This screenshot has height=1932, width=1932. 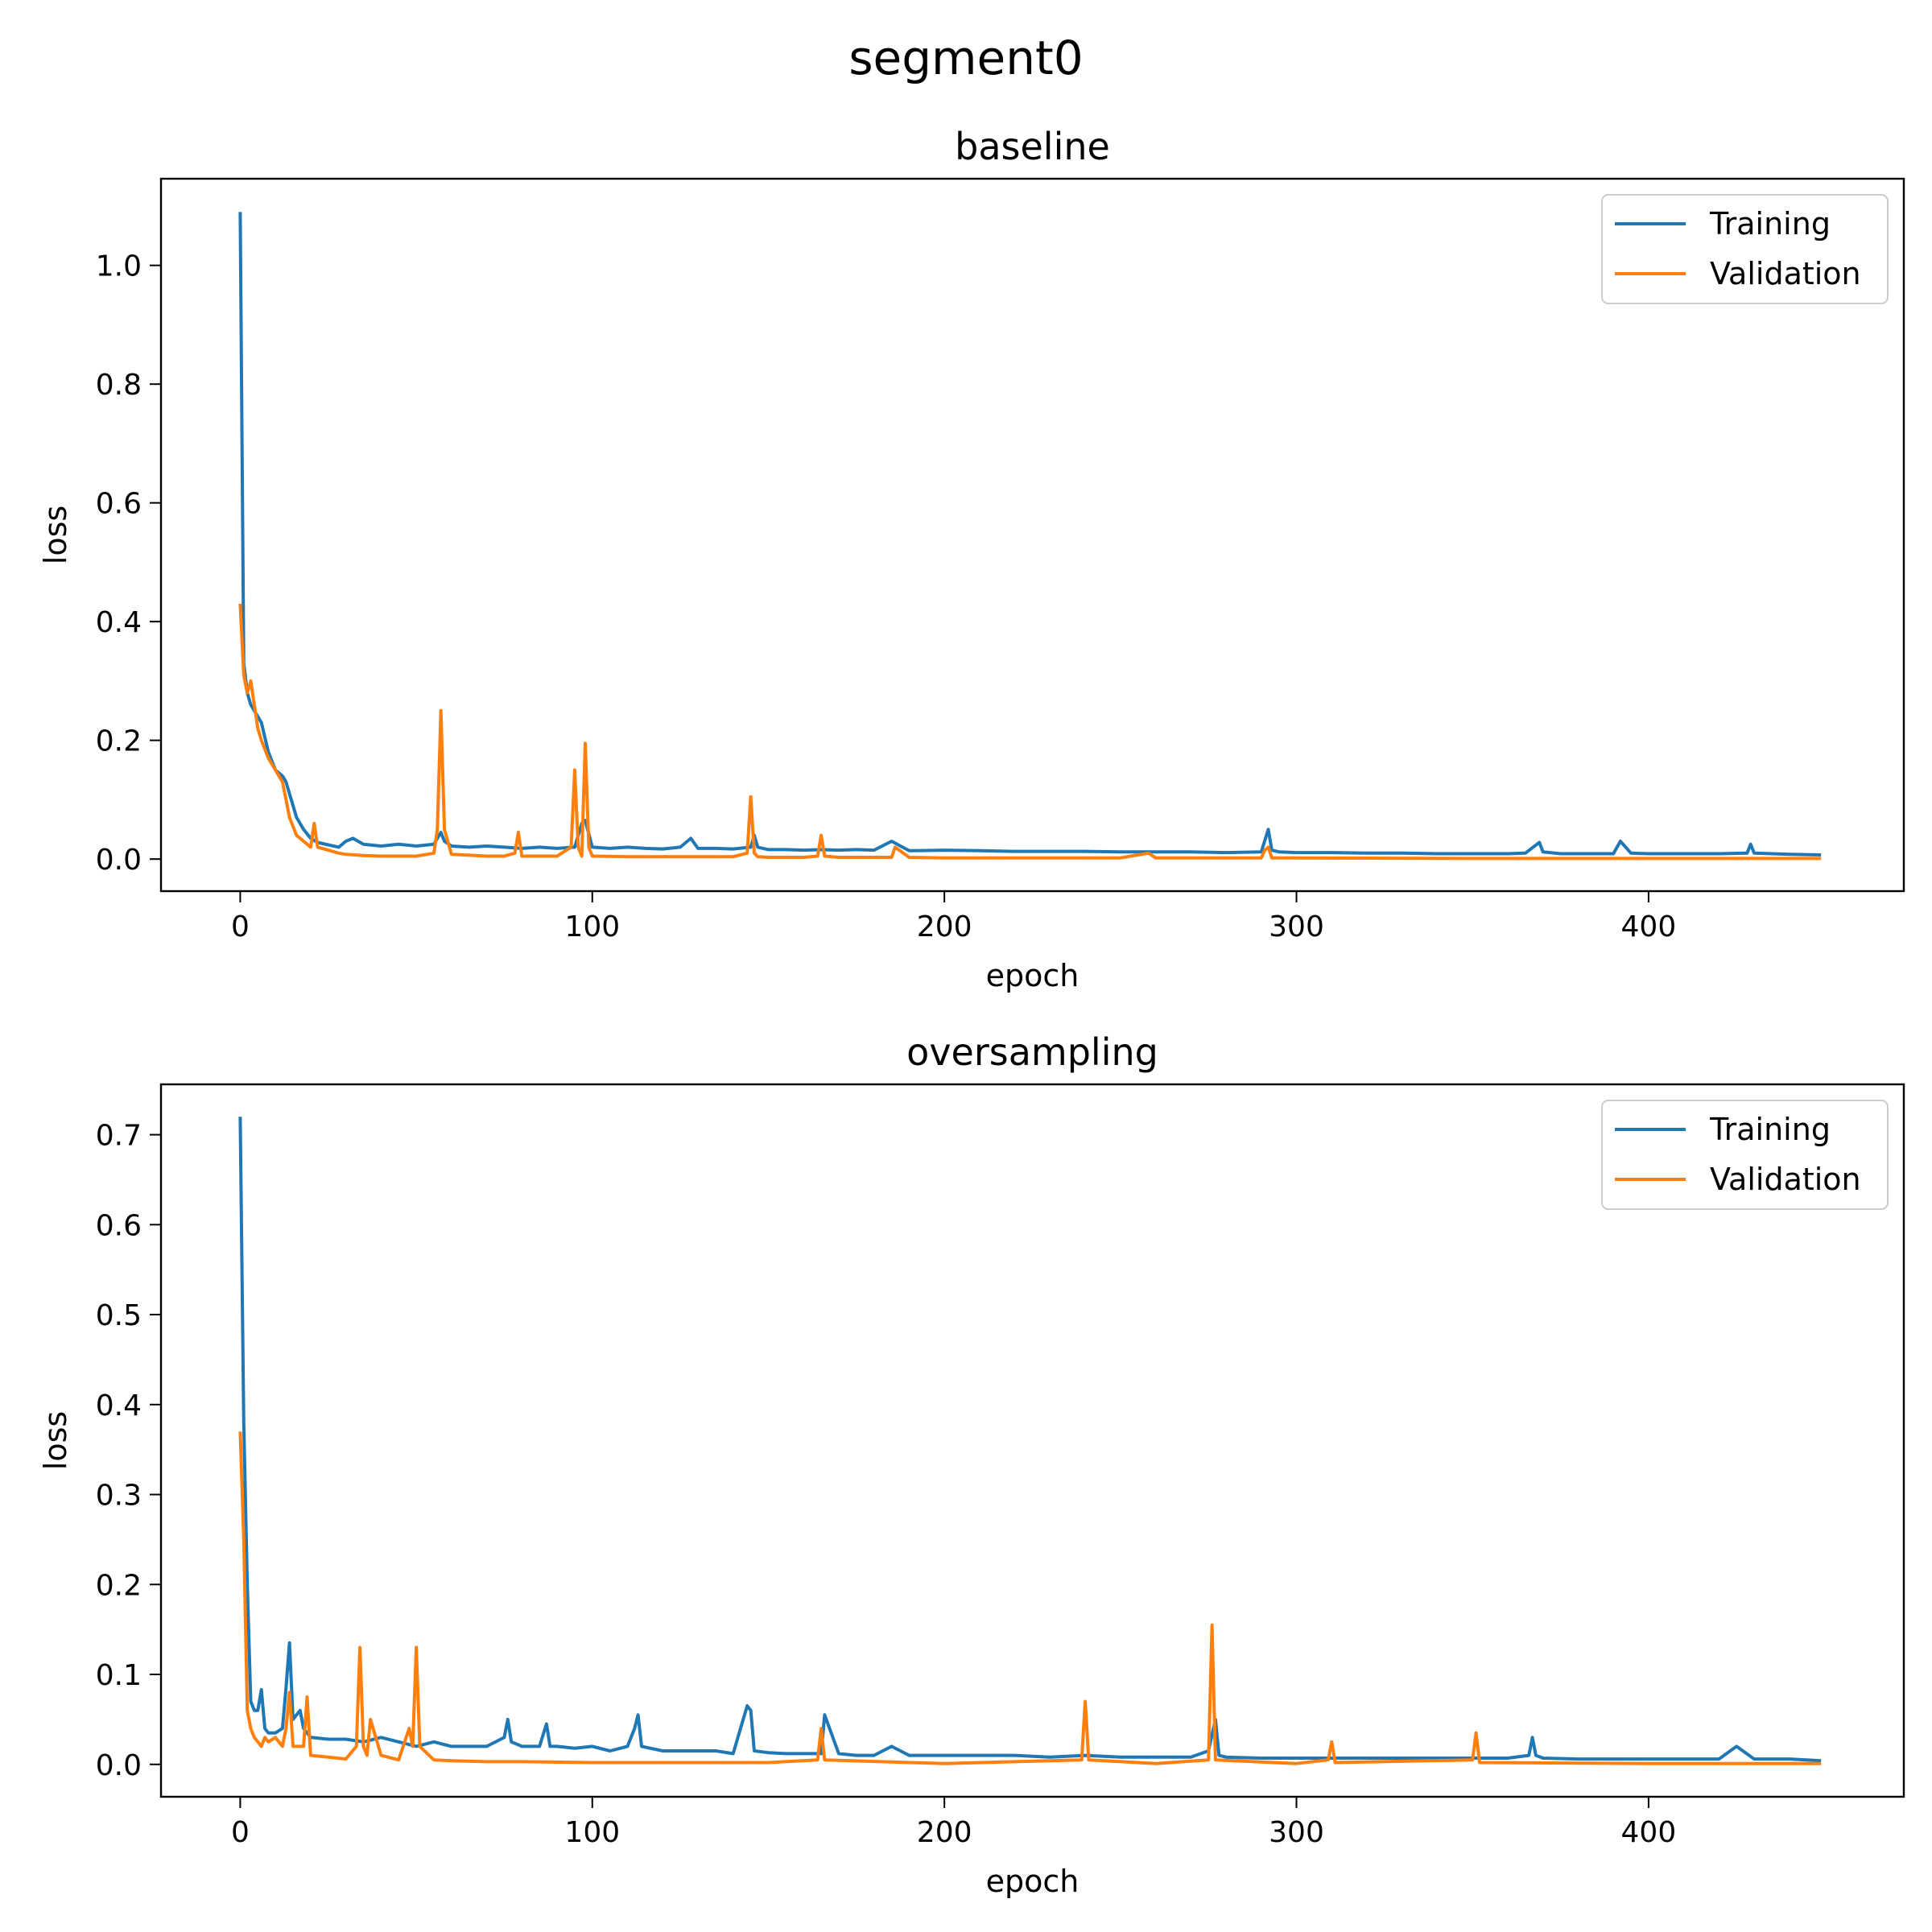 I want to click on y-tick-label: 1.0, so click(x=119, y=266).